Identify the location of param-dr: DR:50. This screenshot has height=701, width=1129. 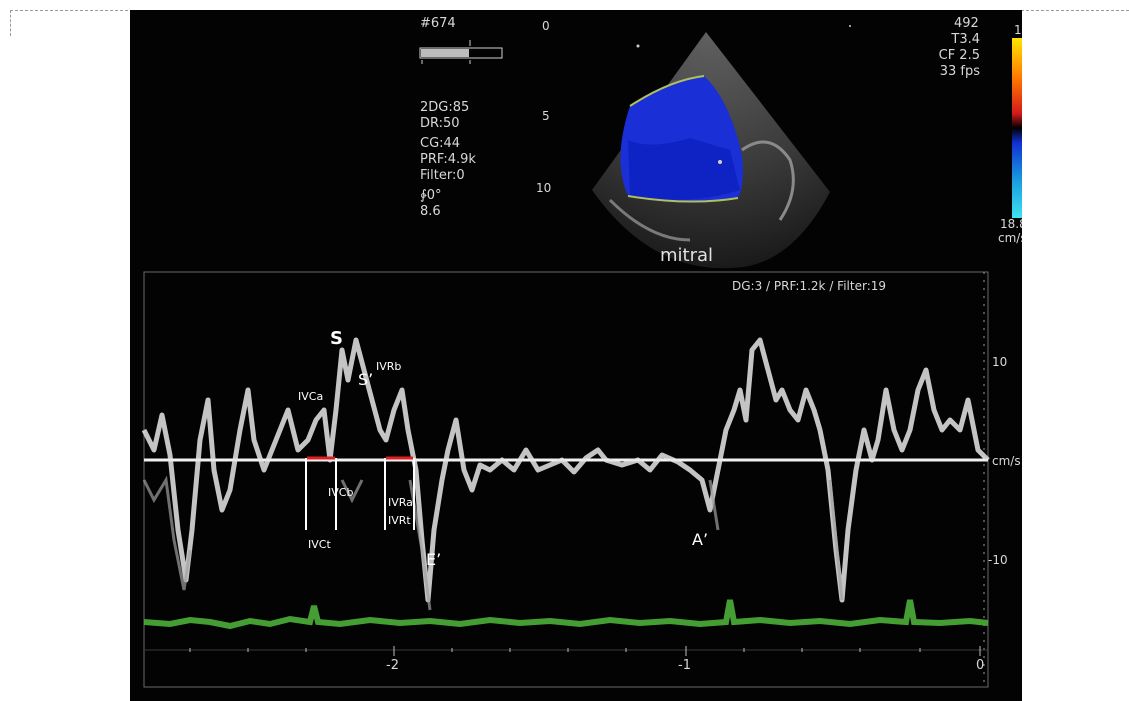
(440, 123).